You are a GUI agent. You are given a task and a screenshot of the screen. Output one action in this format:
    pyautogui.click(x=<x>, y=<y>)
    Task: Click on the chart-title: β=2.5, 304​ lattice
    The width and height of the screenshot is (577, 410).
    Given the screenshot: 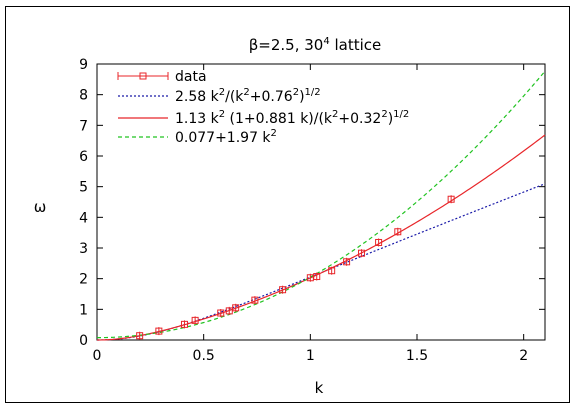 What is the action you would take?
    pyautogui.click(x=315, y=45)
    